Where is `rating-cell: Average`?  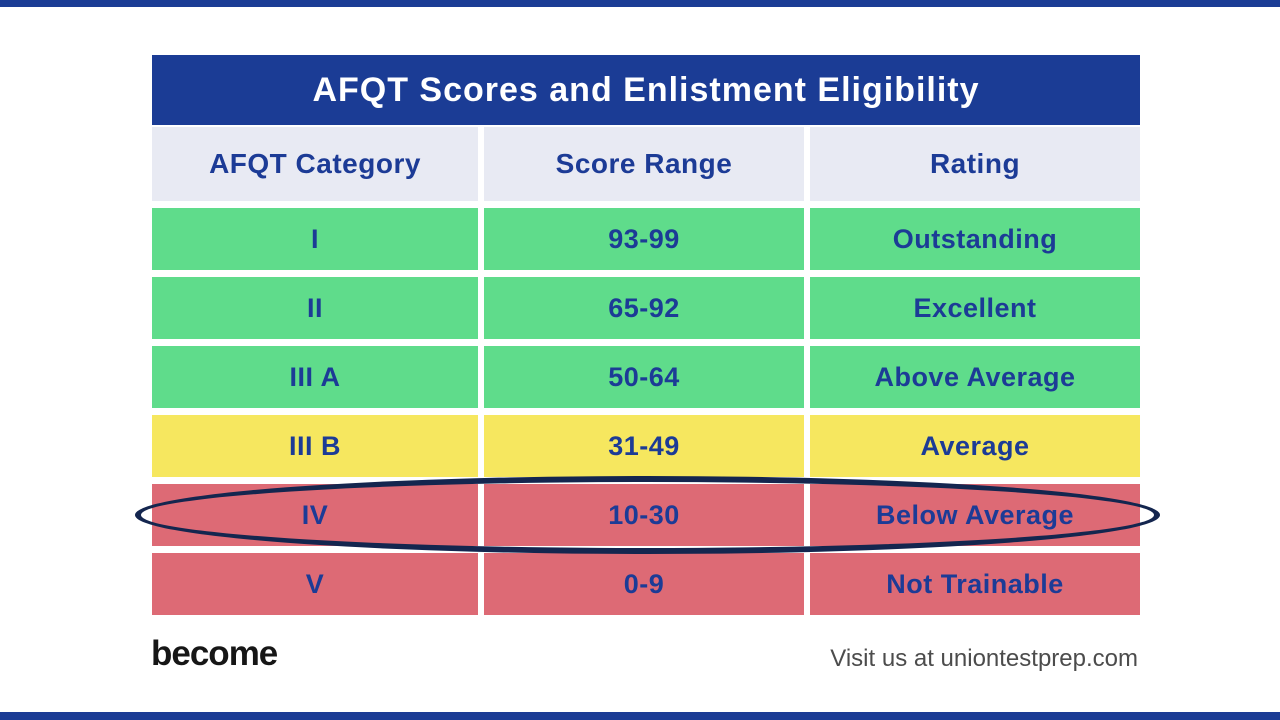
rating-cell: Average is located at coordinates (975, 446).